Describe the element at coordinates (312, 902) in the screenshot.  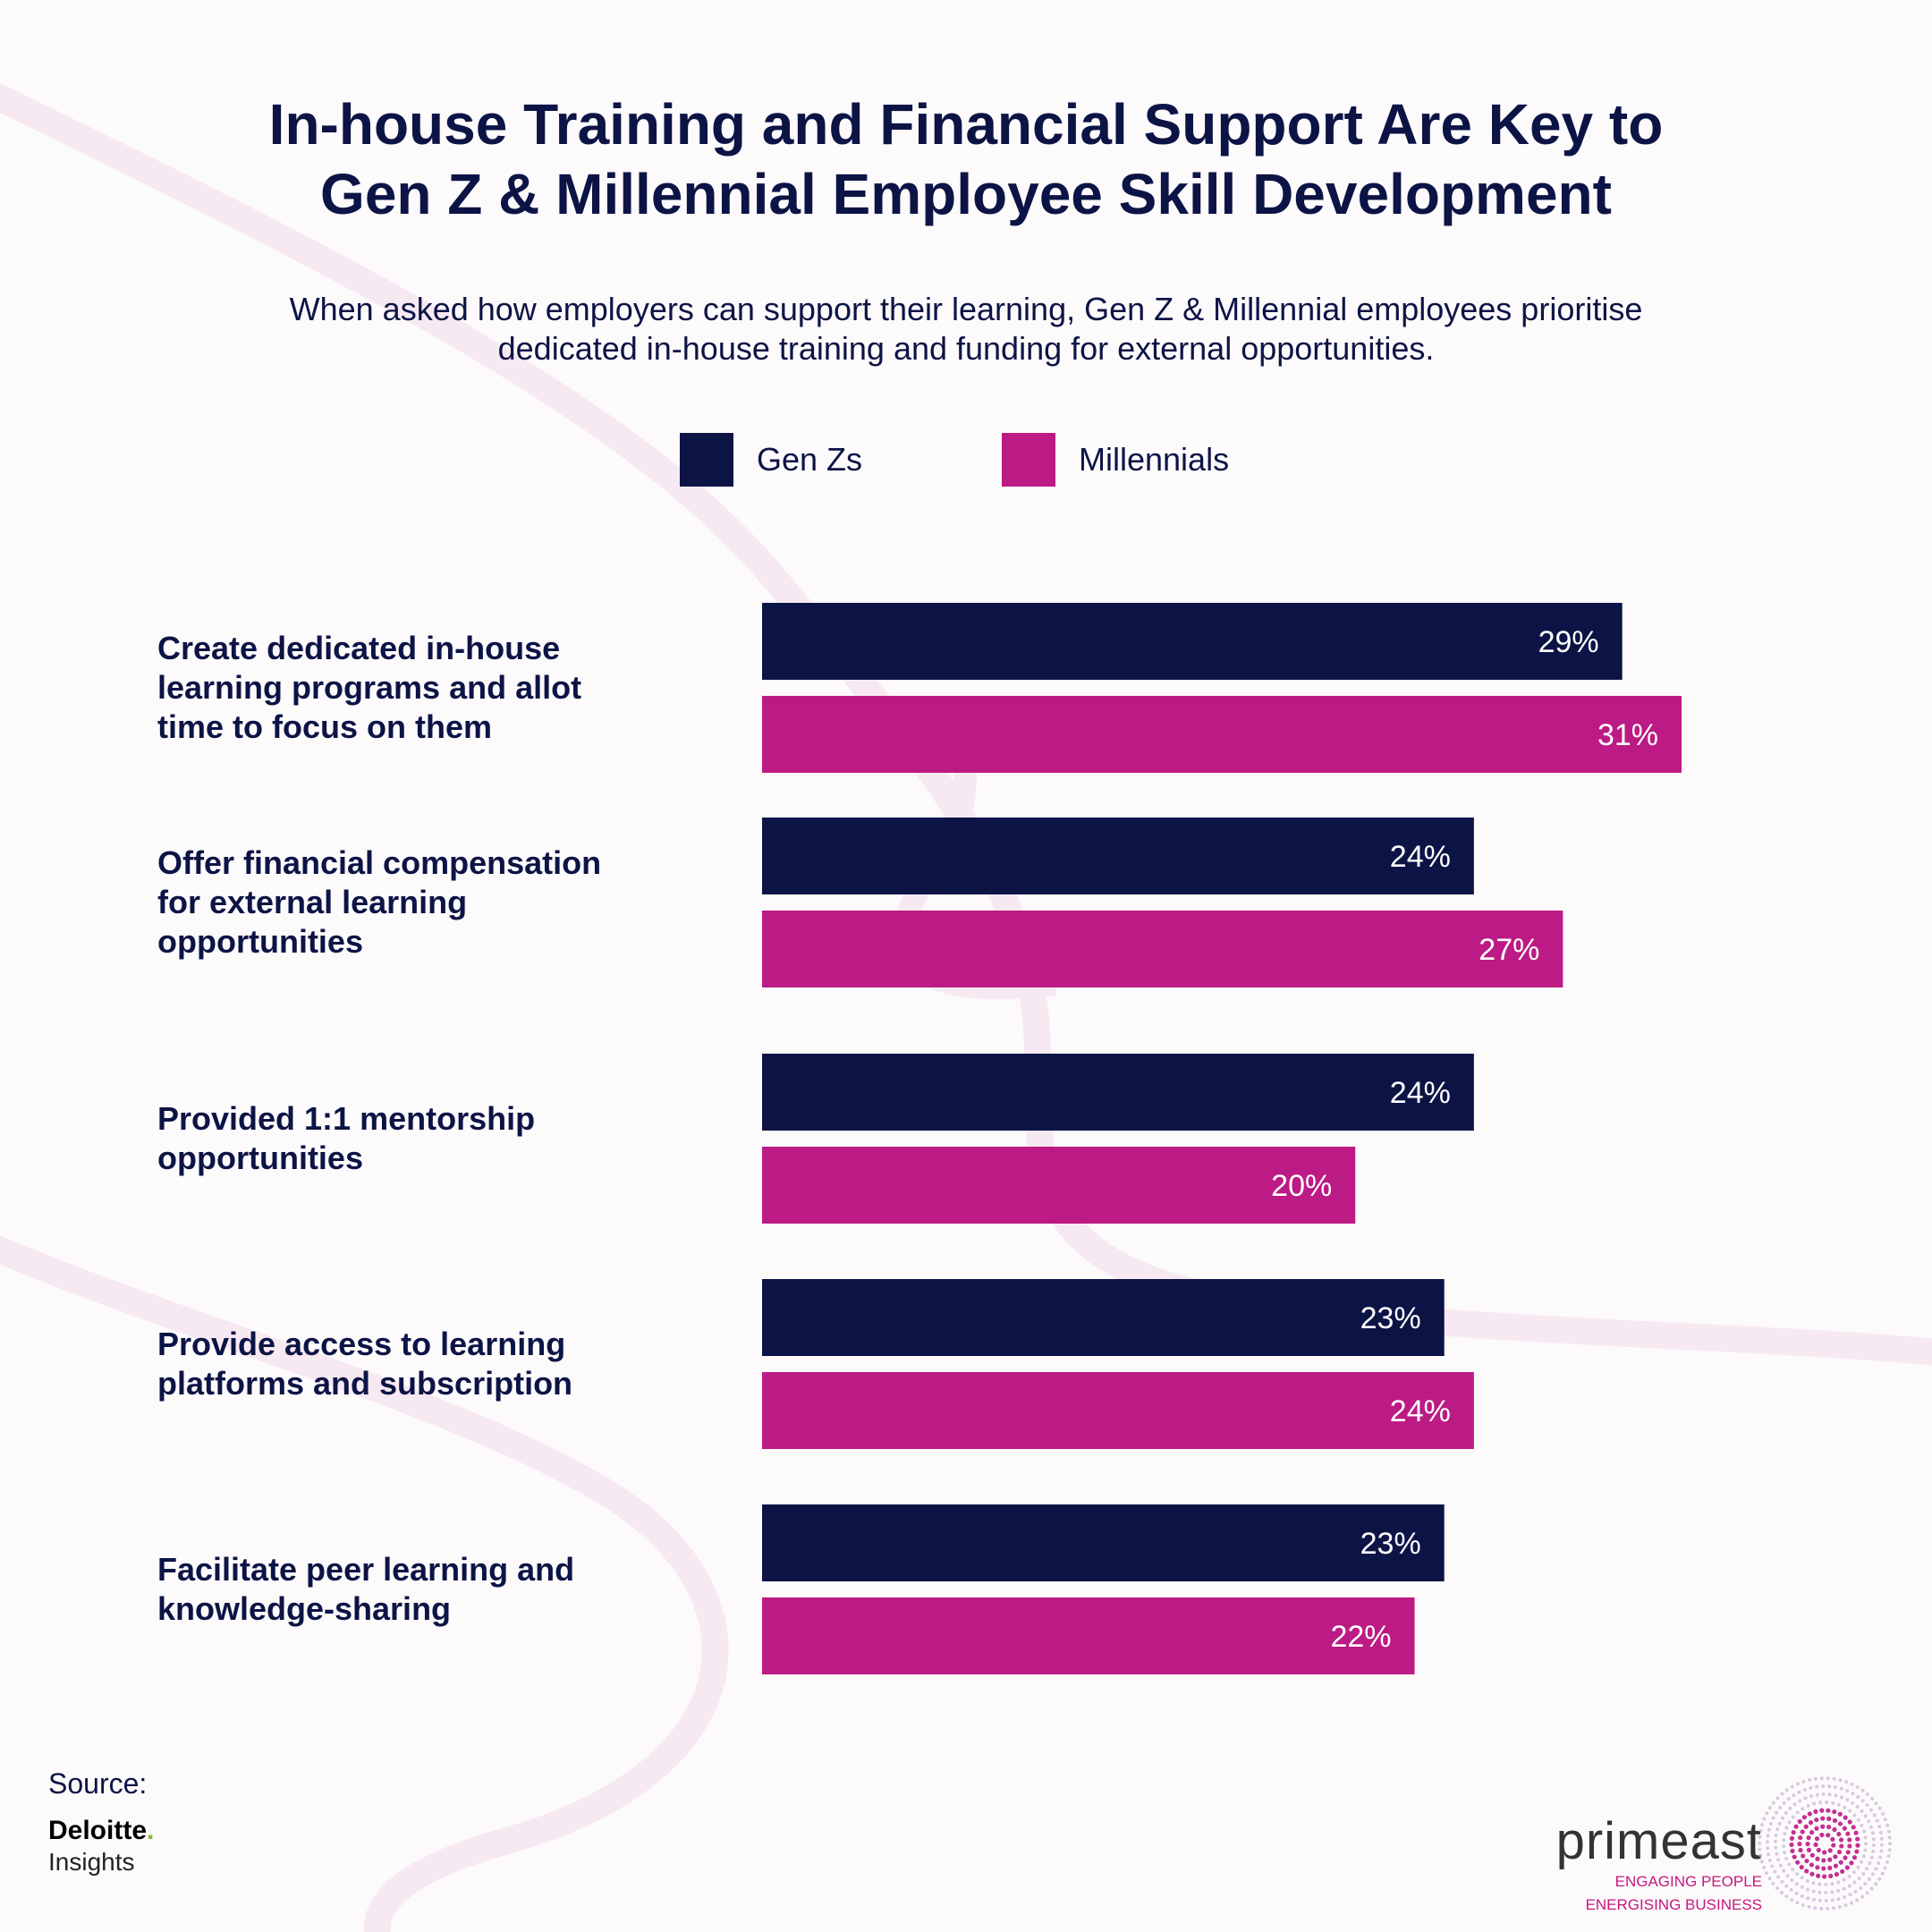
I see `category-label-line: for external learning` at that location.